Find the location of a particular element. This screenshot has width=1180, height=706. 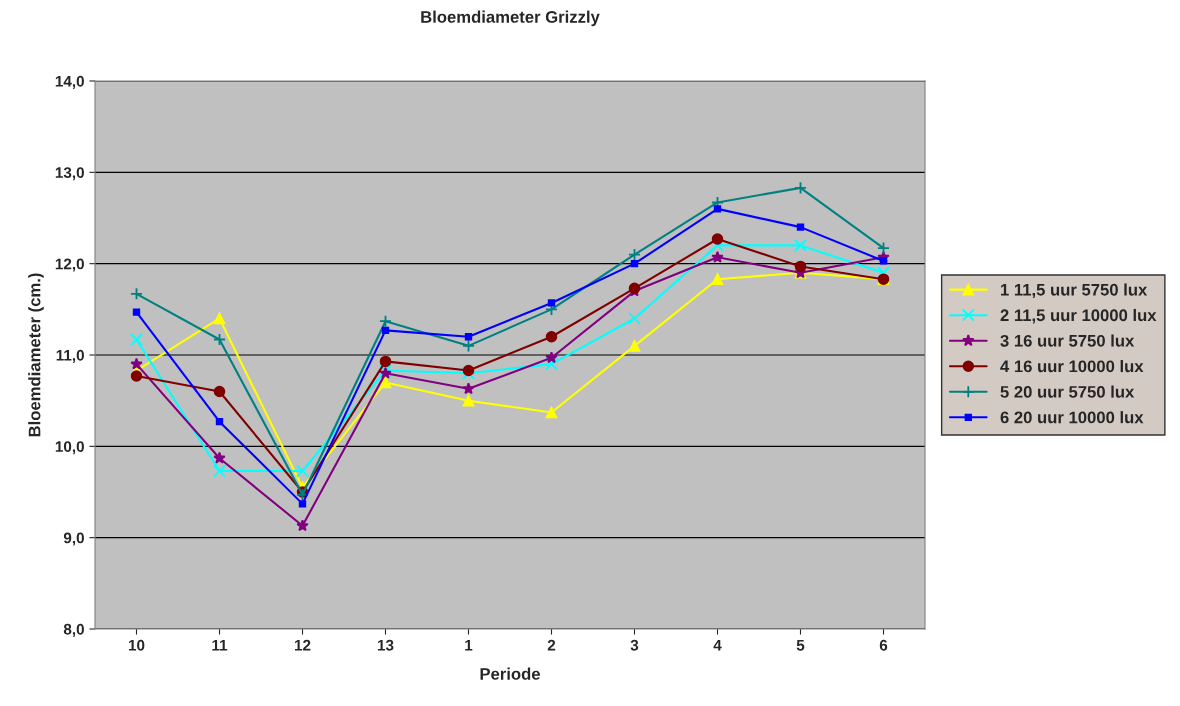

x-tick-label: 5 is located at coordinates (800, 645).